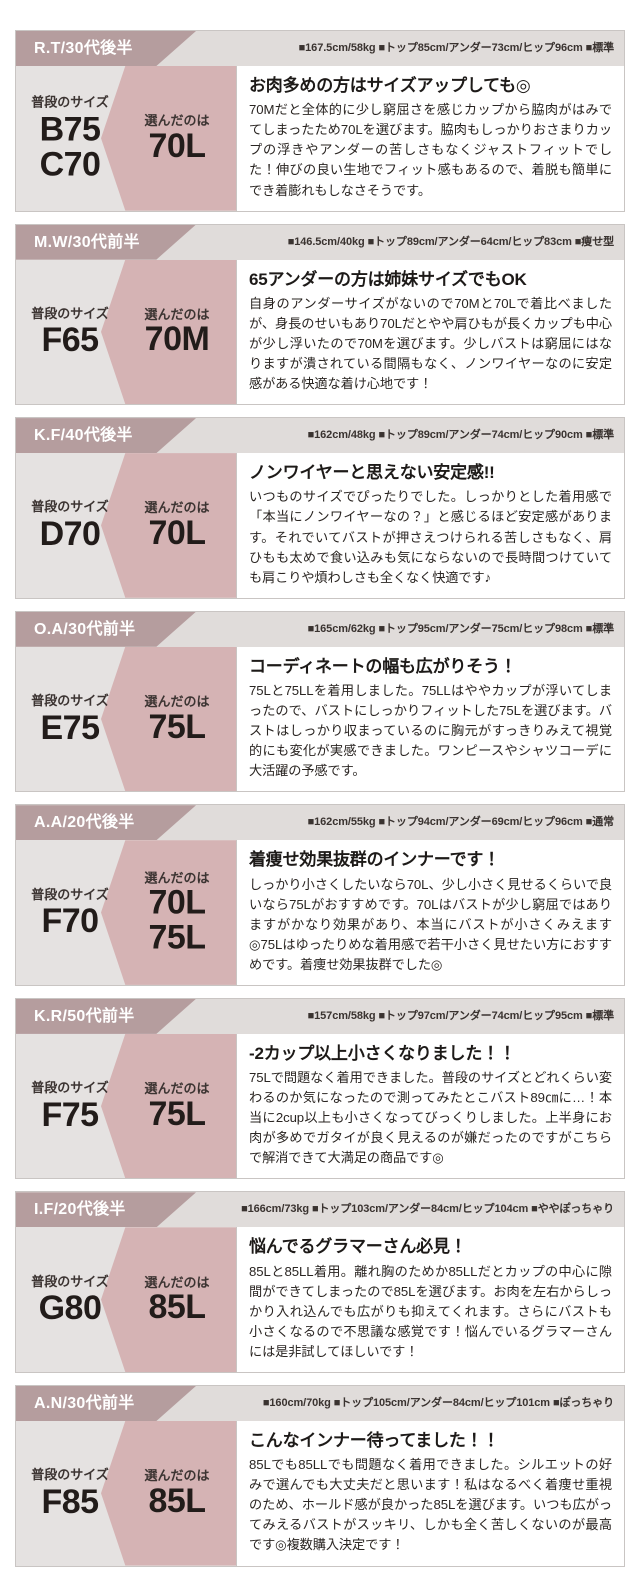 The height and width of the screenshot is (1589, 640). What do you see at coordinates (70, 1501) in the screenshot?
I see `usual-size-value: F85` at bounding box center [70, 1501].